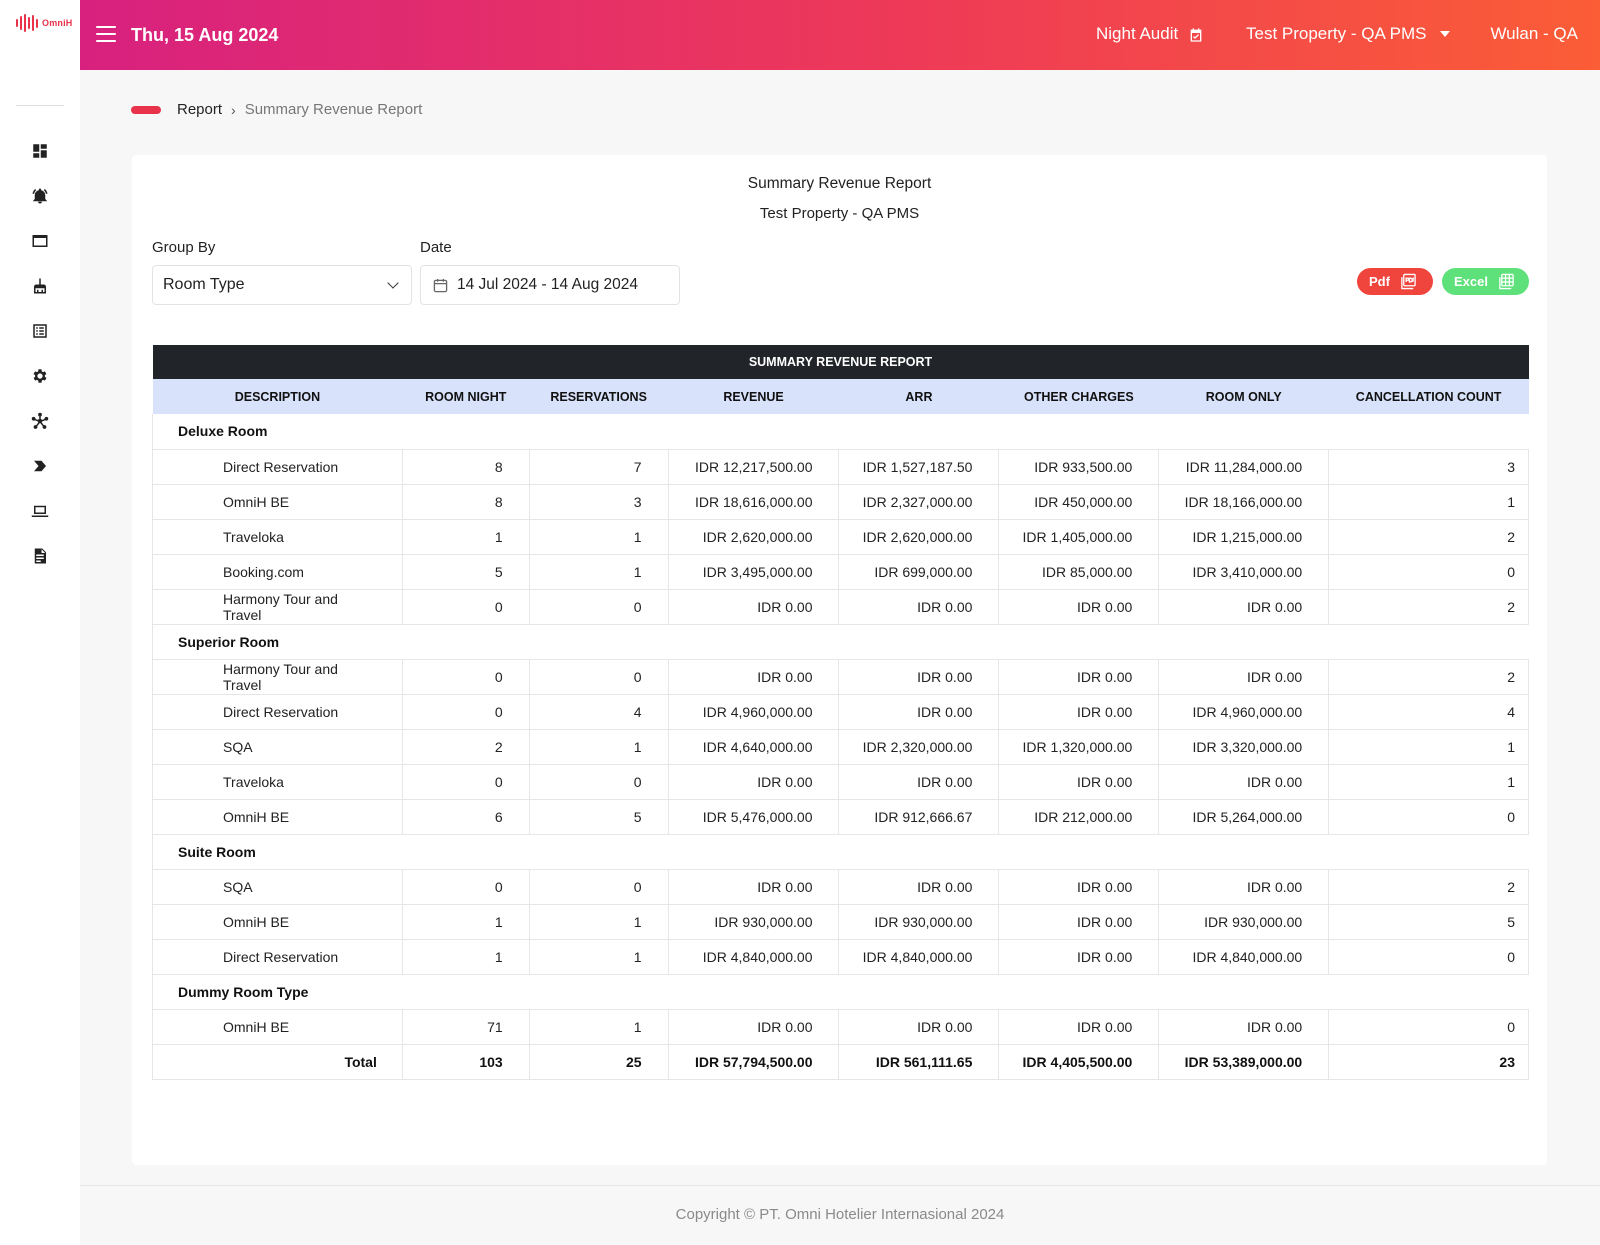 Image resolution: width=1600 pixels, height=1245 pixels. Describe the element at coordinates (919, 467) in the screenshot. I see `table-cell: IDR 1,527,187.50` at that location.